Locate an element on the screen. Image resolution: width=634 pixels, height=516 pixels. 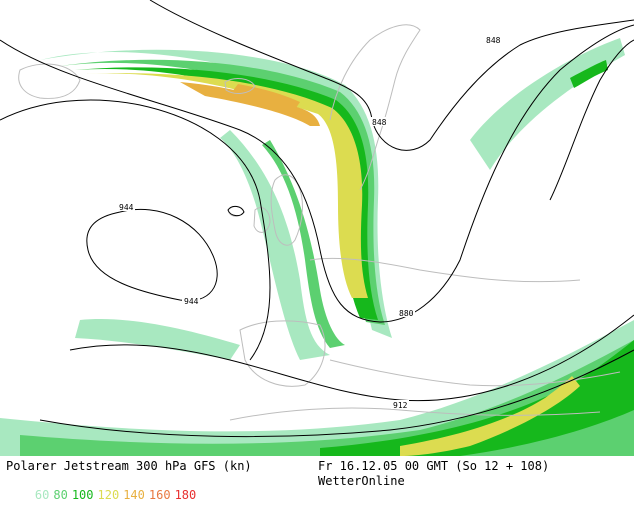
brand-name: WetterOnline is located at coordinates (361, 481).